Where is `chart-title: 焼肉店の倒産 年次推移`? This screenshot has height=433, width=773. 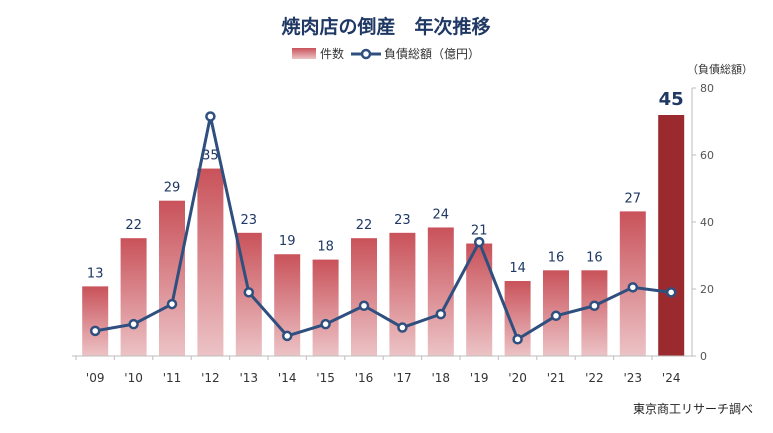 chart-title: 焼肉店の倒産 年次推移 is located at coordinates (385, 26).